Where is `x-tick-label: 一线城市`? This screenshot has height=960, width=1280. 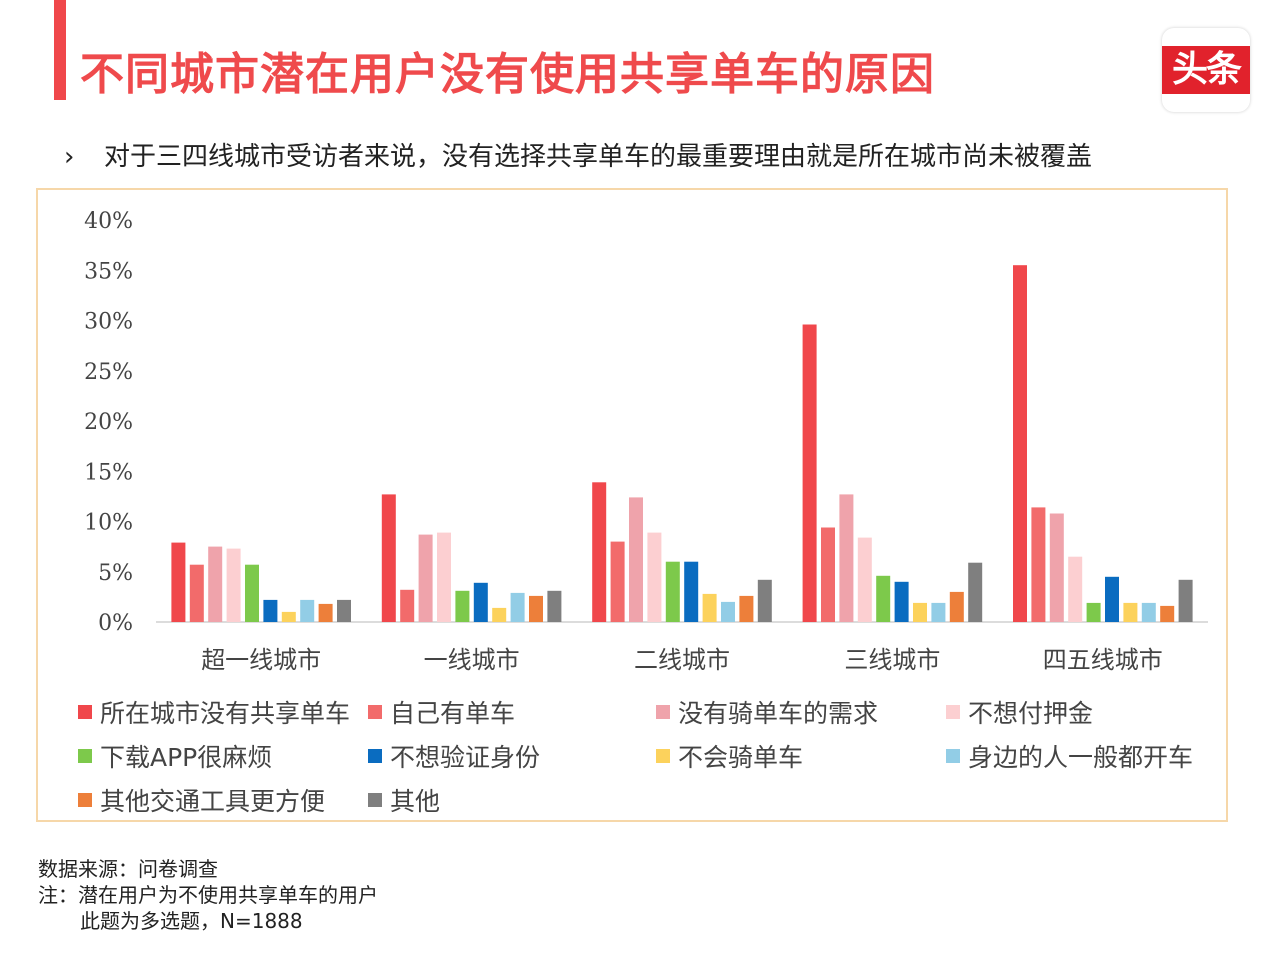
x-tick-label: 一线城市 is located at coordinates (472, 660).